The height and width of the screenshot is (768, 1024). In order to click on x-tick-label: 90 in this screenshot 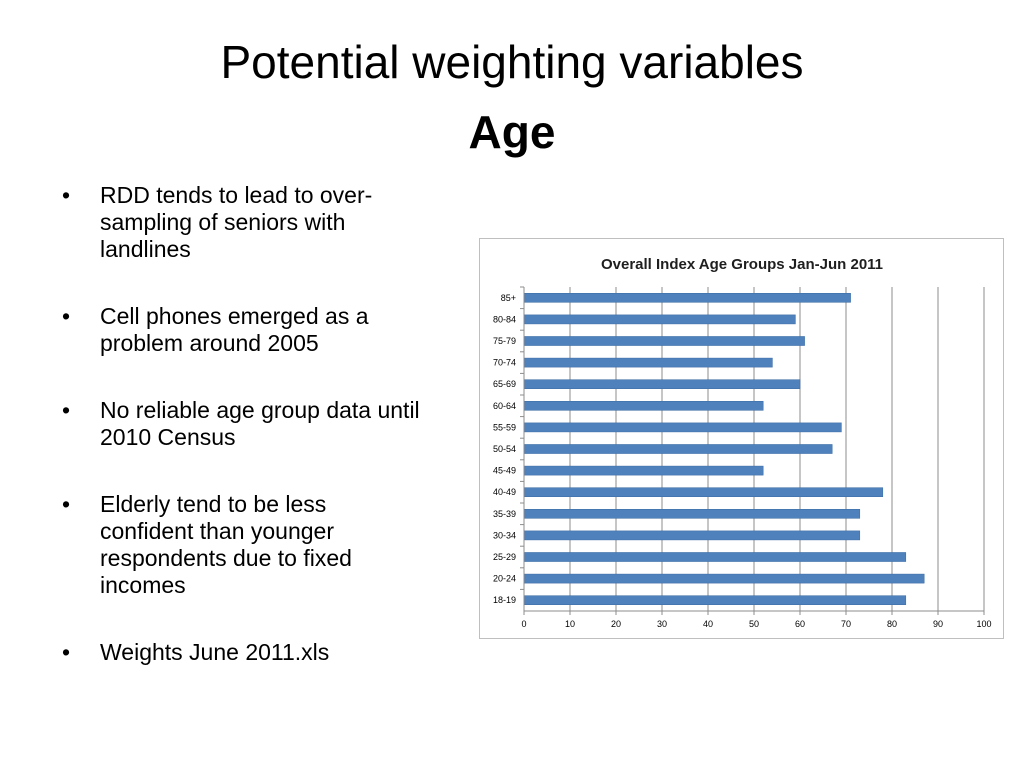, I will do `click(938, 624)`.